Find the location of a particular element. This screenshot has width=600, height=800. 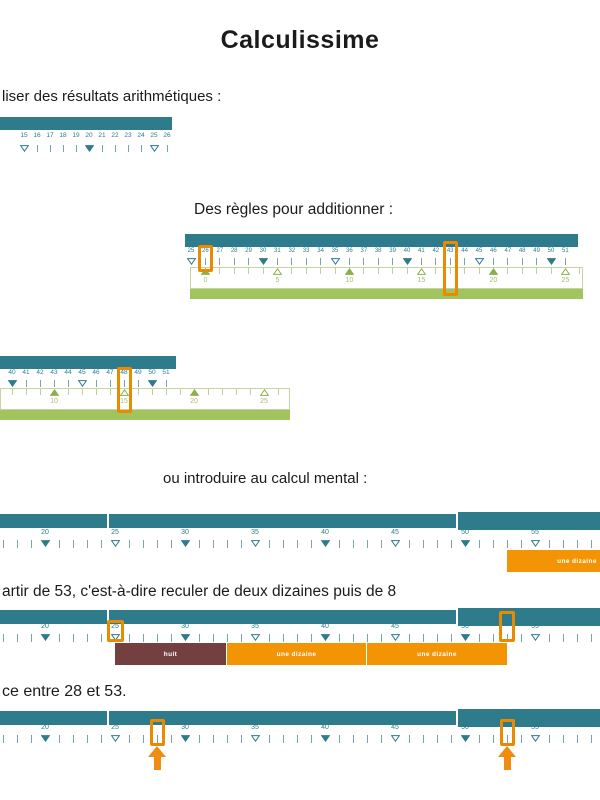

tick-number: 51 is located at coordinates (565, 251).